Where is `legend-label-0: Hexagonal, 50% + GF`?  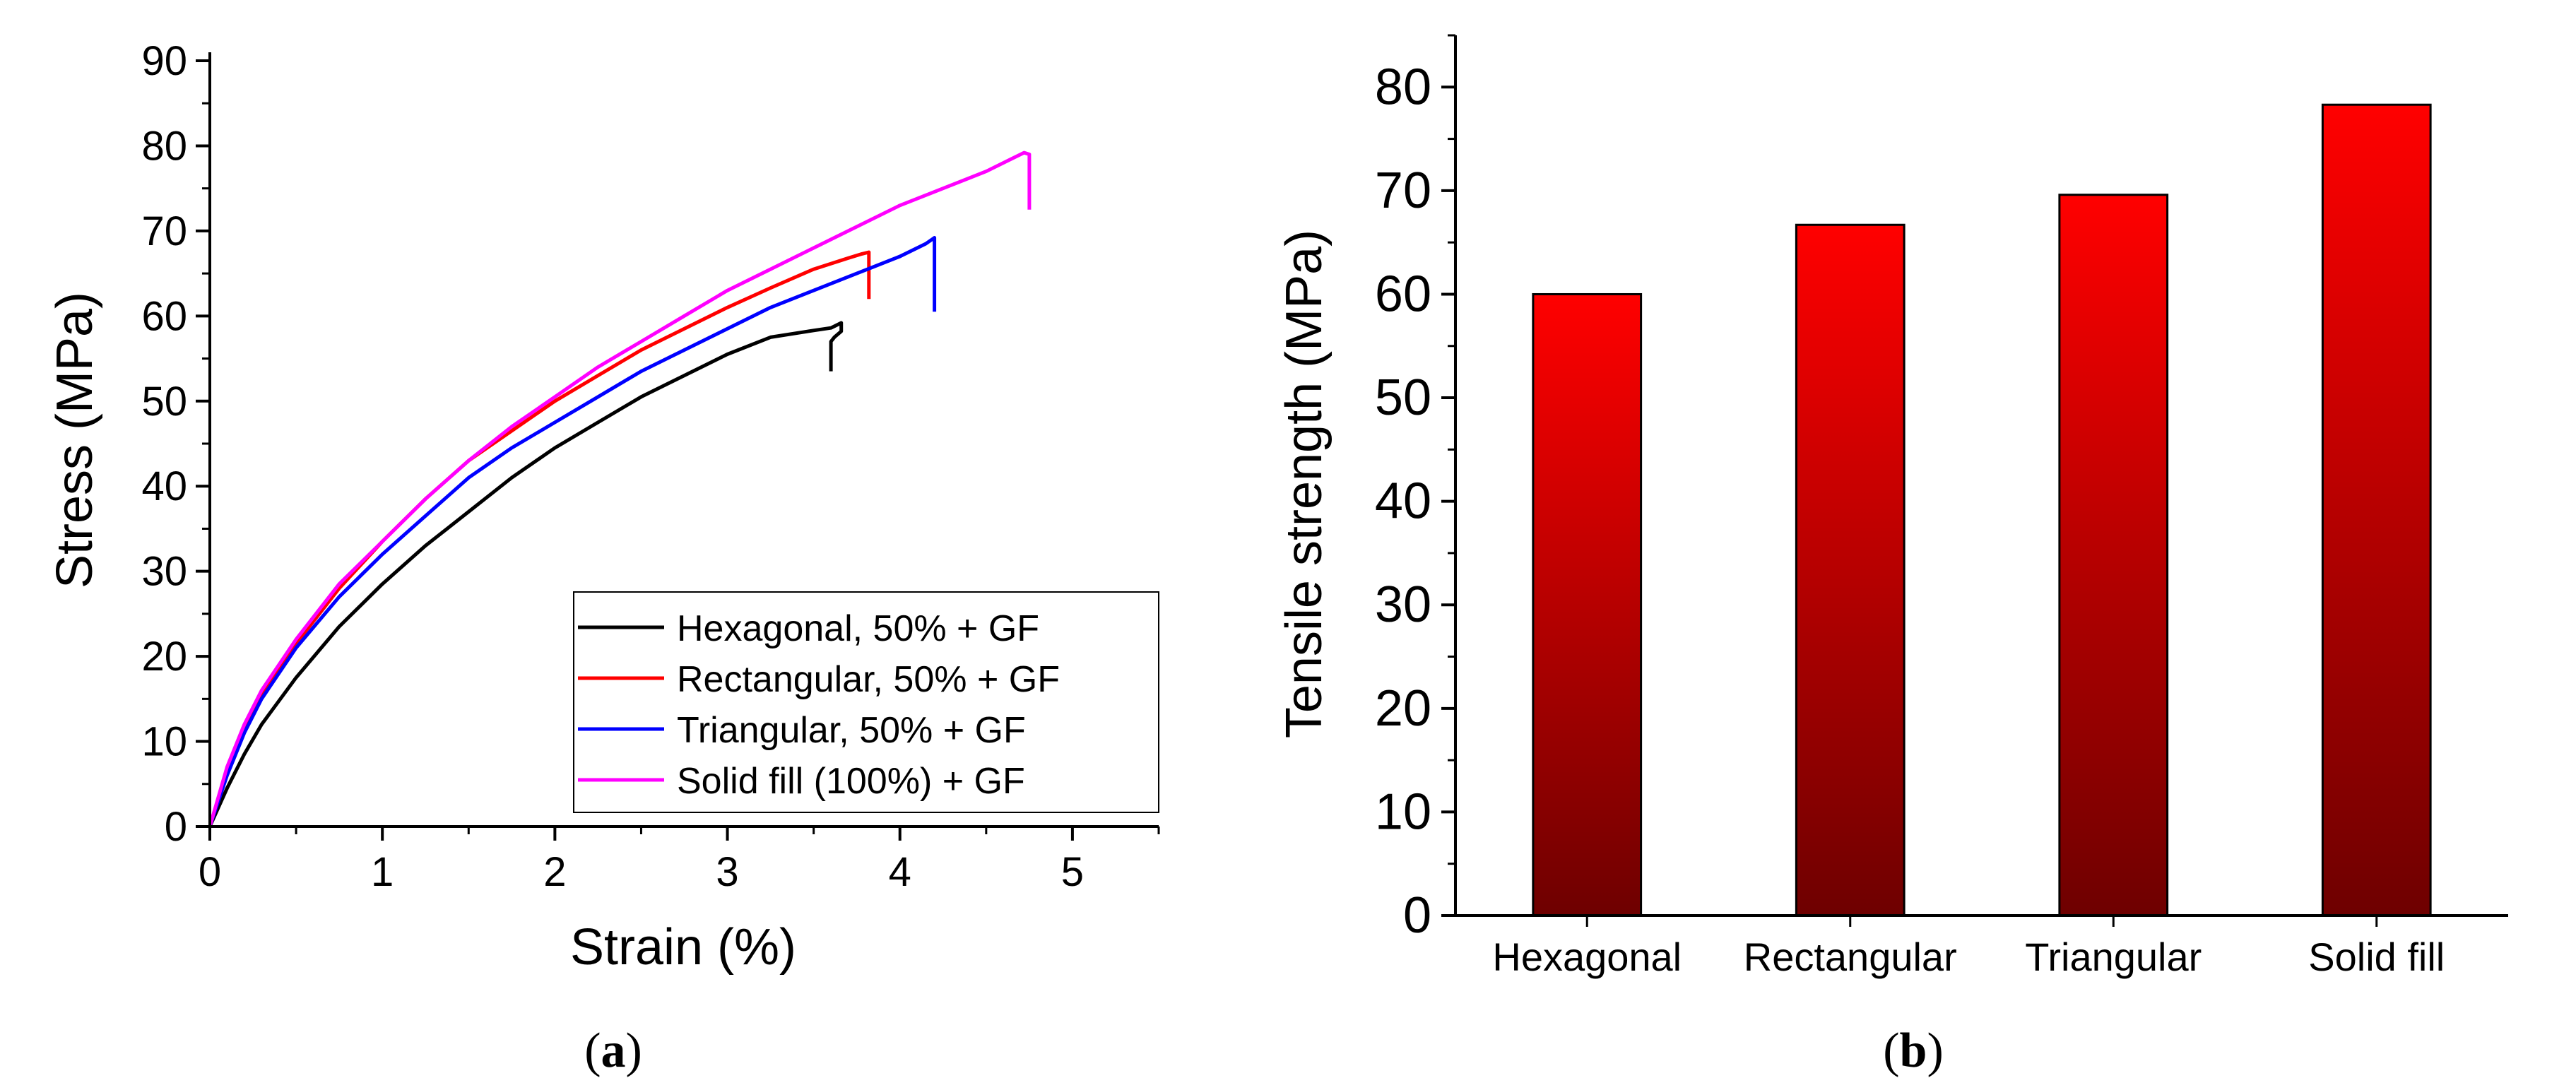 legend-label-0: Hexagonal, 50% + GF is located at coordinates (858, 628).